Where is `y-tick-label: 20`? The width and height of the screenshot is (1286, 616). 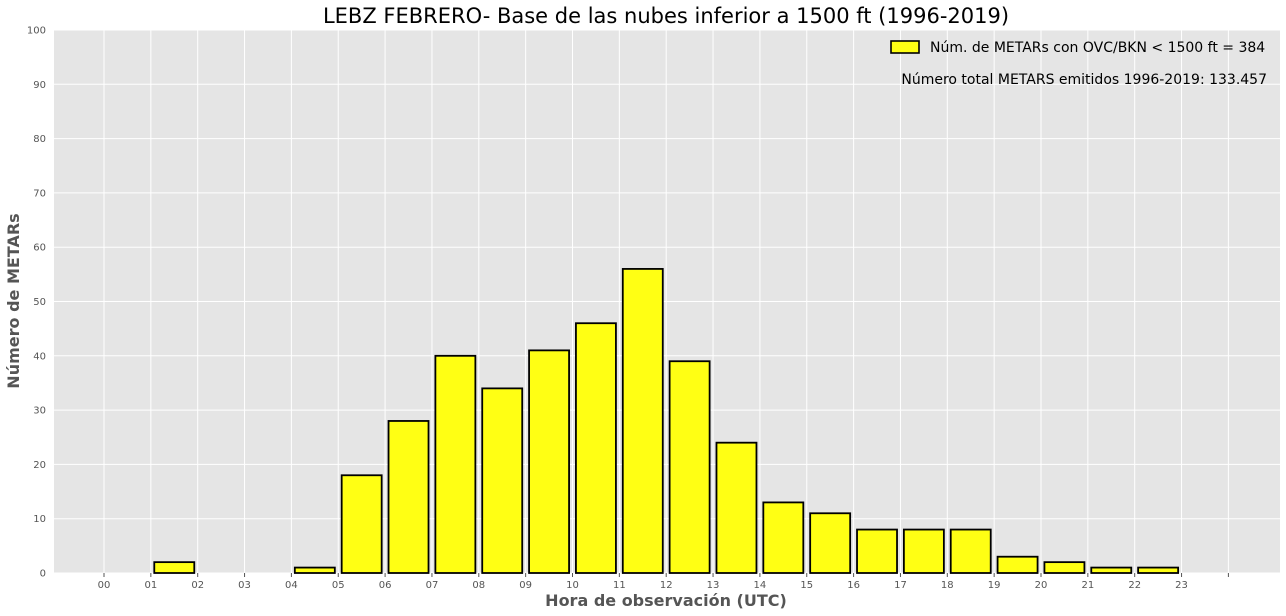 y-tick-label: 20 is located at coordinates (39, 465).